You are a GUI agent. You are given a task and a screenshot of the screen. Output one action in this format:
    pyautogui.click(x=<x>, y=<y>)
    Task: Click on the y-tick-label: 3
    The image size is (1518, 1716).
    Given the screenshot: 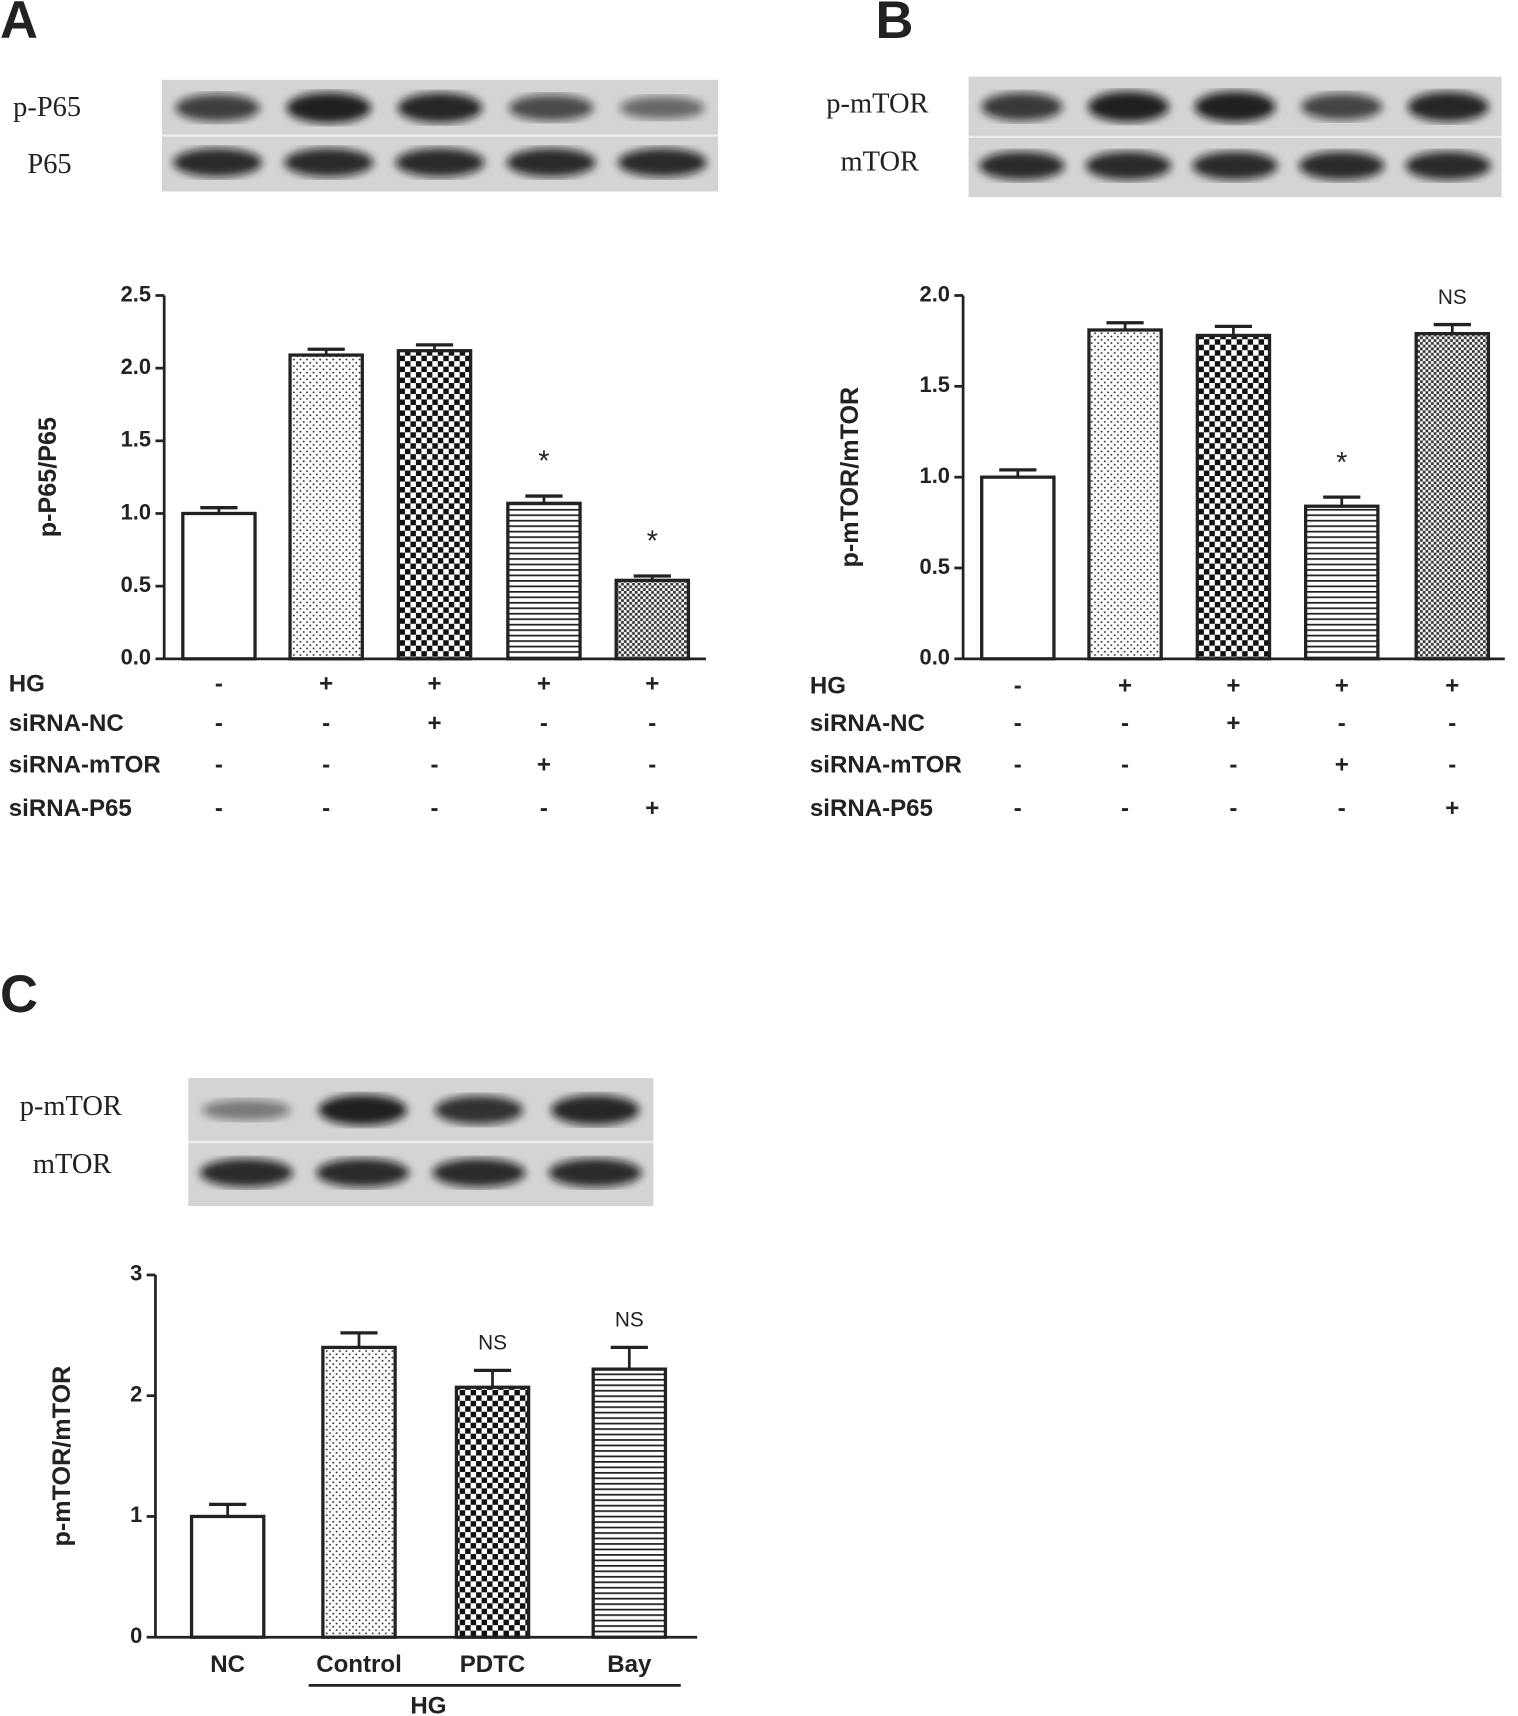 What is the action you would take?
    pyautogui.click(x=136, y=1273)
    